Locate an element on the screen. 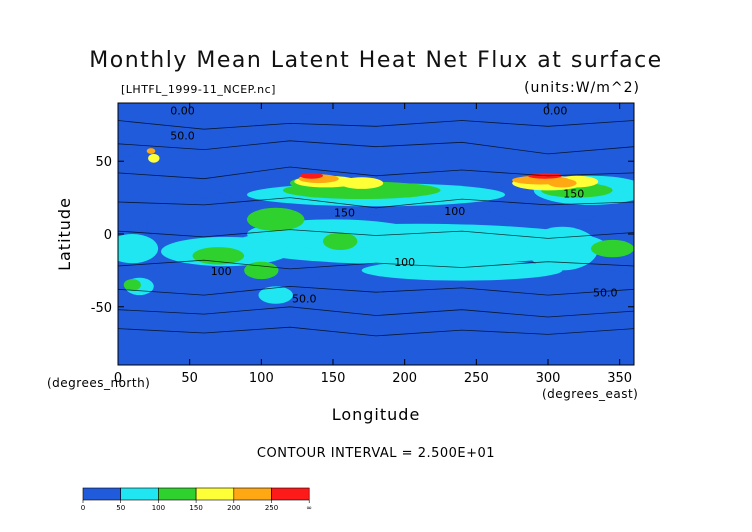 This screenshot has height=532, width=752. y-tick-label: -50 is located at coordinates (101, 308).